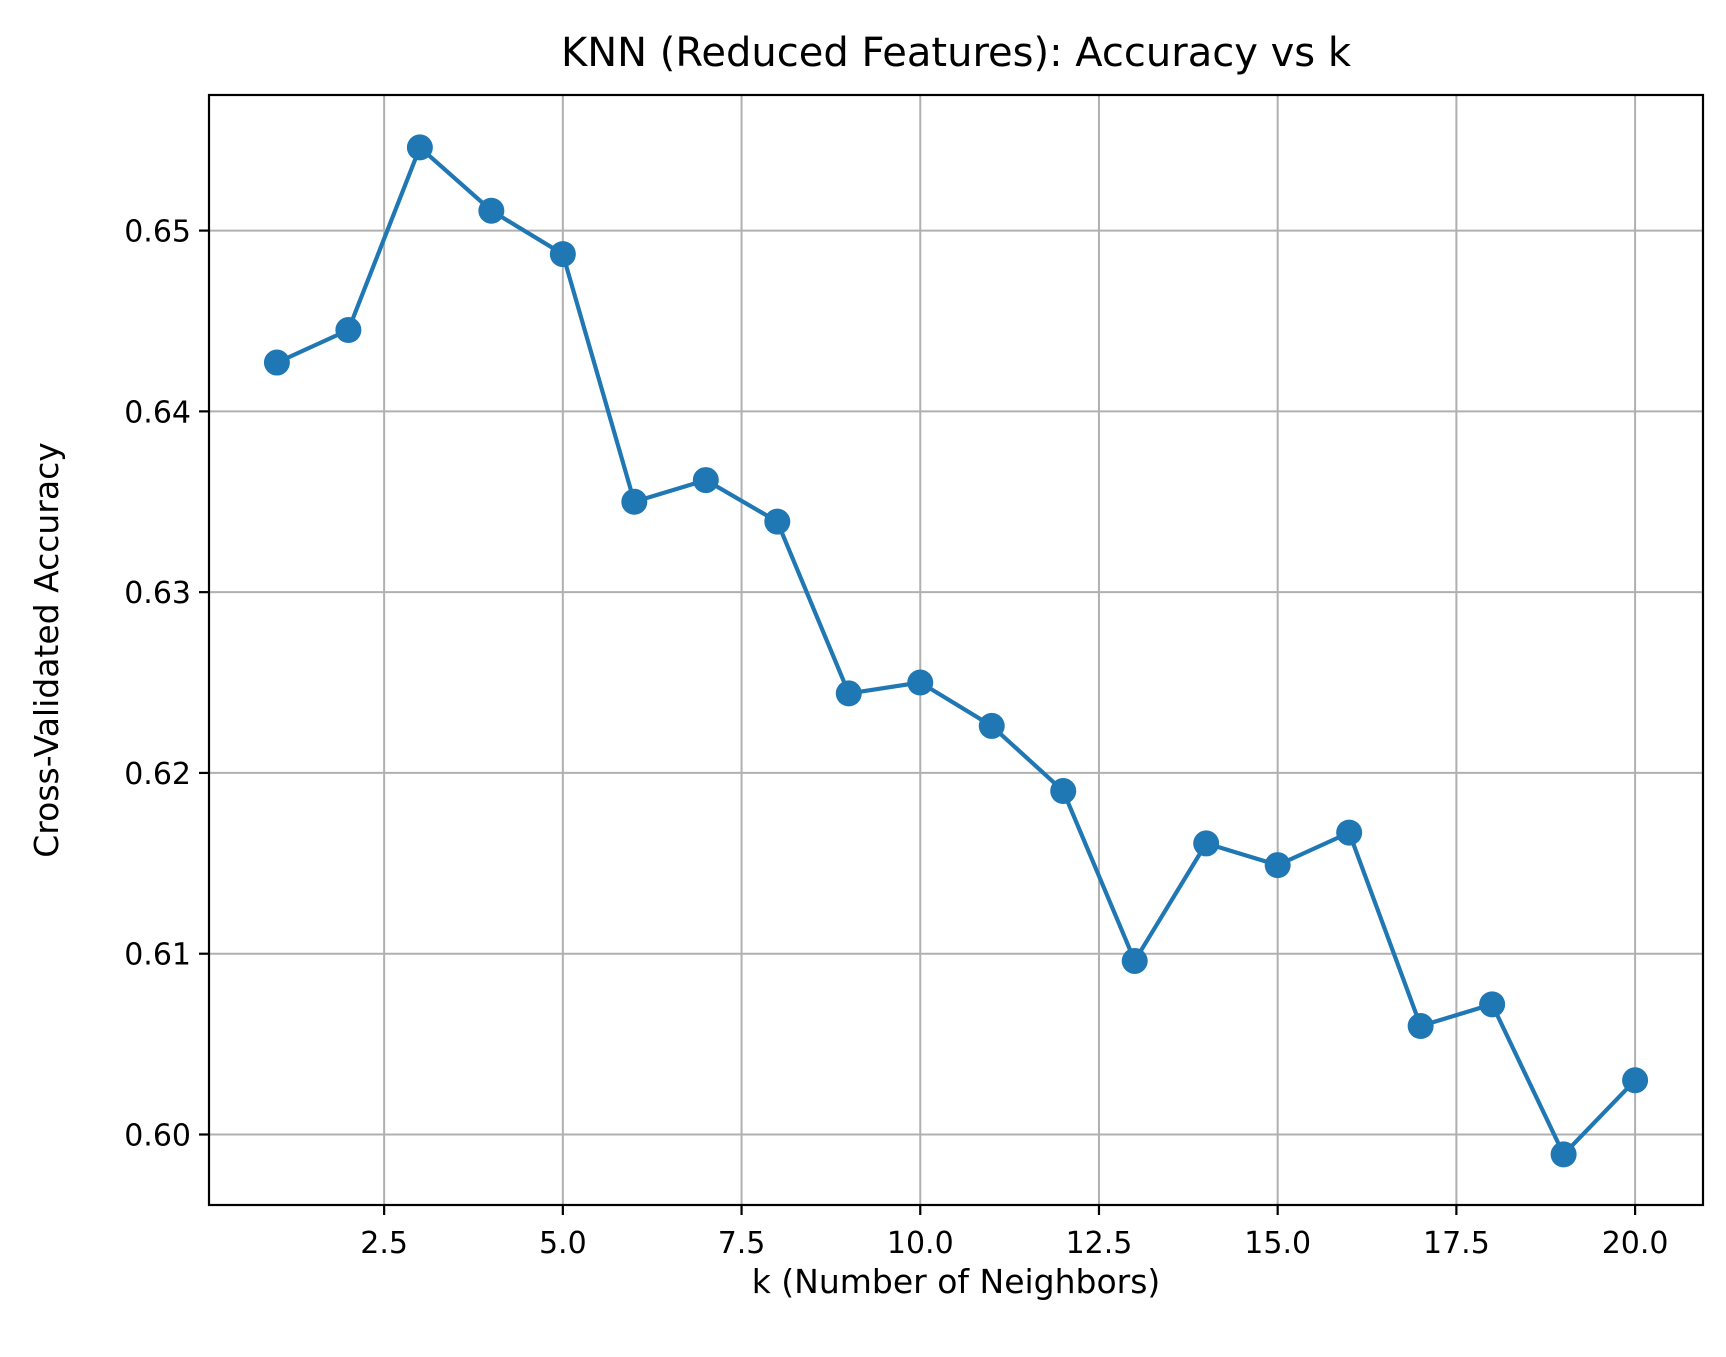 The image size is (1726, 1357). What do you see at coordinates (1635, 1243) in the screenshot?
I see `x-tick-label: 20.0` at bounding box center [1635, 1243].